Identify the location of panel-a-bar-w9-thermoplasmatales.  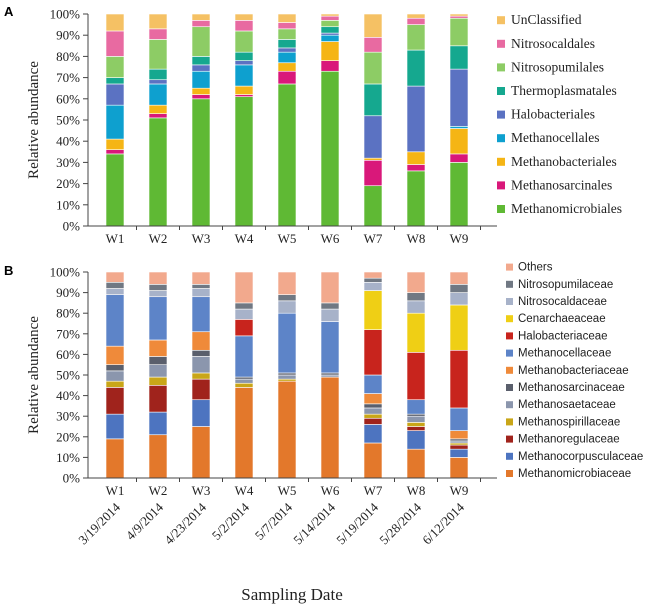
(459, 57).